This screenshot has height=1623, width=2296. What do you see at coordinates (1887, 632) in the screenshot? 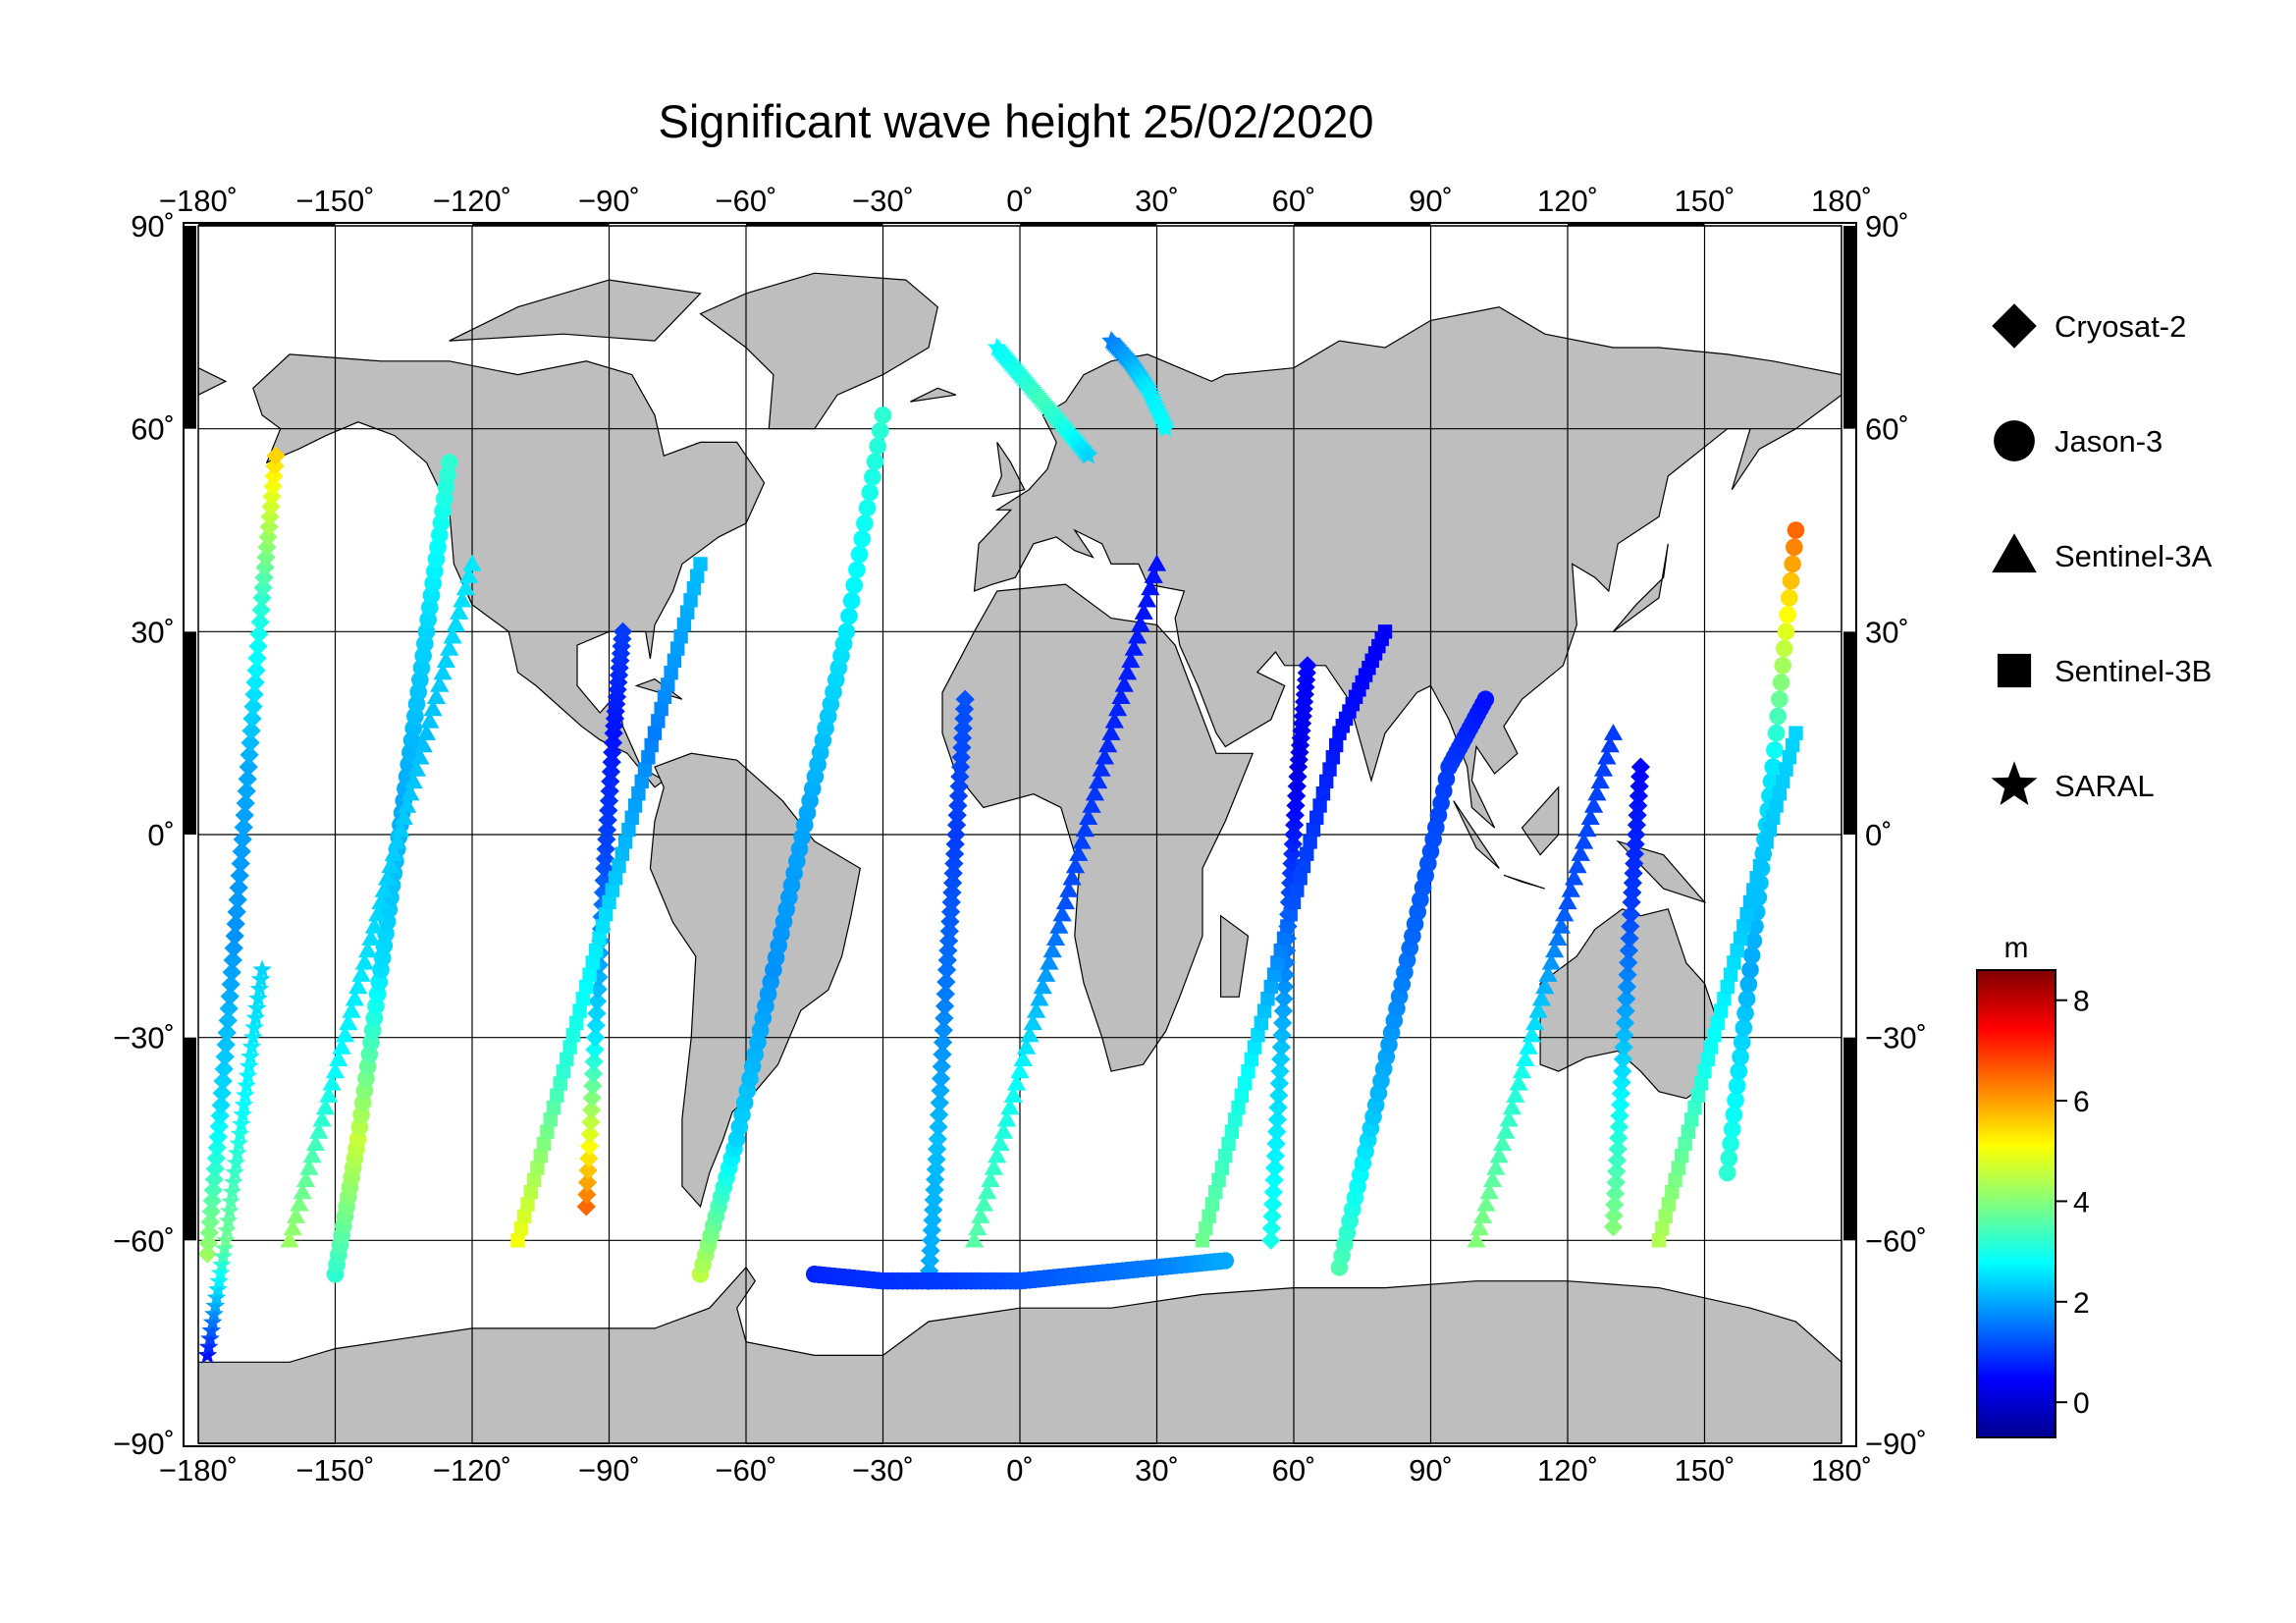
I see `lat-tick-label-right: 30˚` at bounding box center [1887, 632].